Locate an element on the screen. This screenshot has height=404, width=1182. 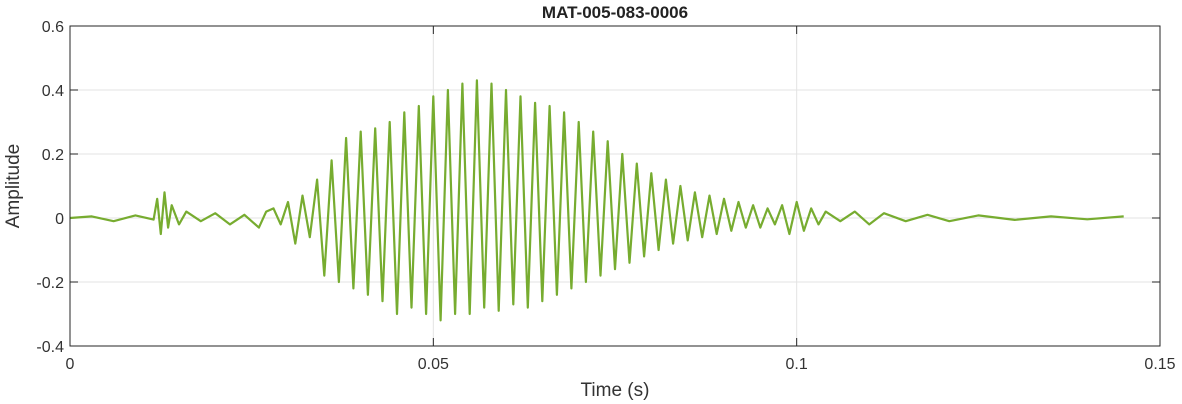
x-tick-label: 0.05 is located at coordinates (433, 364).